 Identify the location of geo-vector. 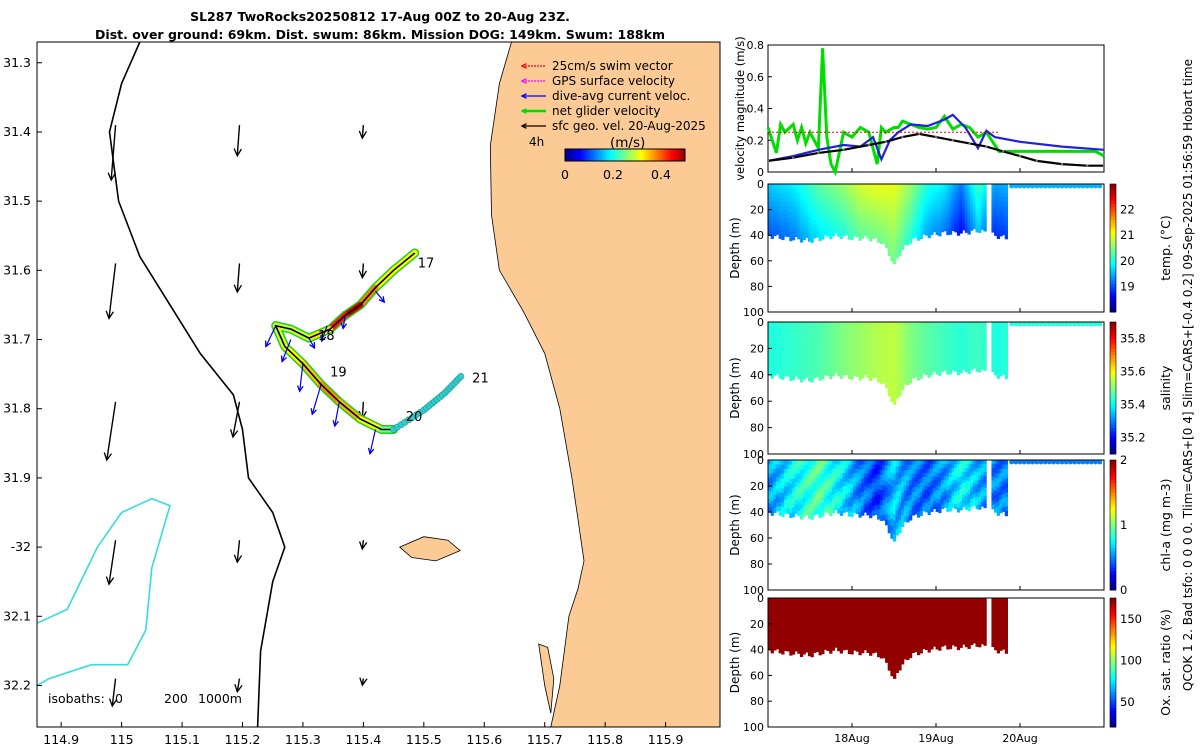
(111, 563).